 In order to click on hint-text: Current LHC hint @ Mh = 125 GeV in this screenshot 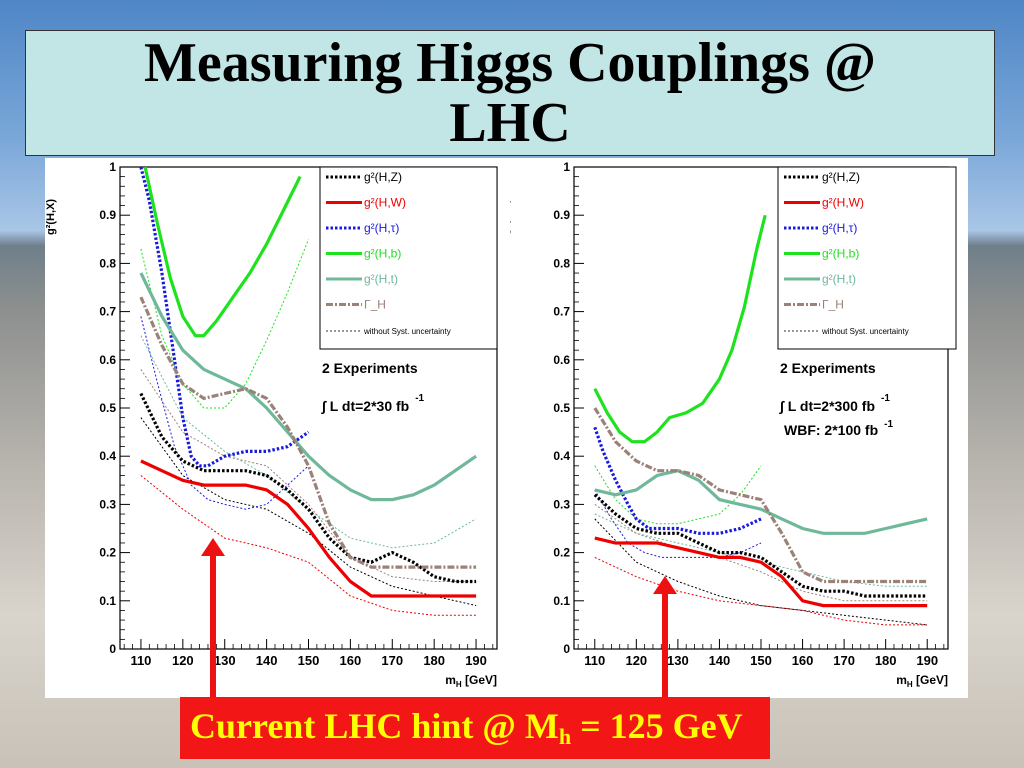, I will do `click(466, 727)`.